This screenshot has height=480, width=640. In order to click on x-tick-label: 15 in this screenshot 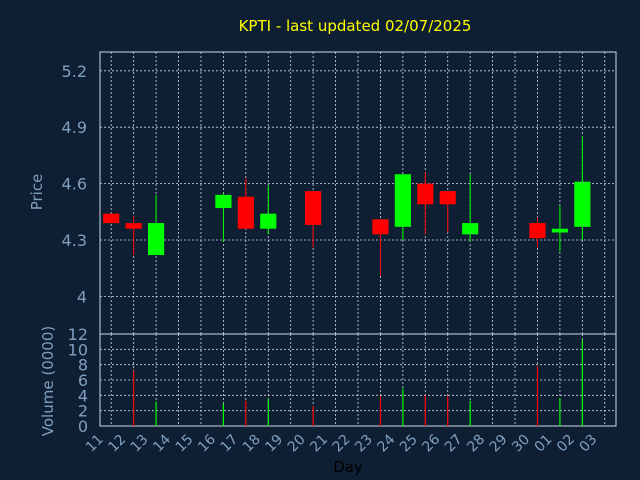, I will do `click(185, 444)`.